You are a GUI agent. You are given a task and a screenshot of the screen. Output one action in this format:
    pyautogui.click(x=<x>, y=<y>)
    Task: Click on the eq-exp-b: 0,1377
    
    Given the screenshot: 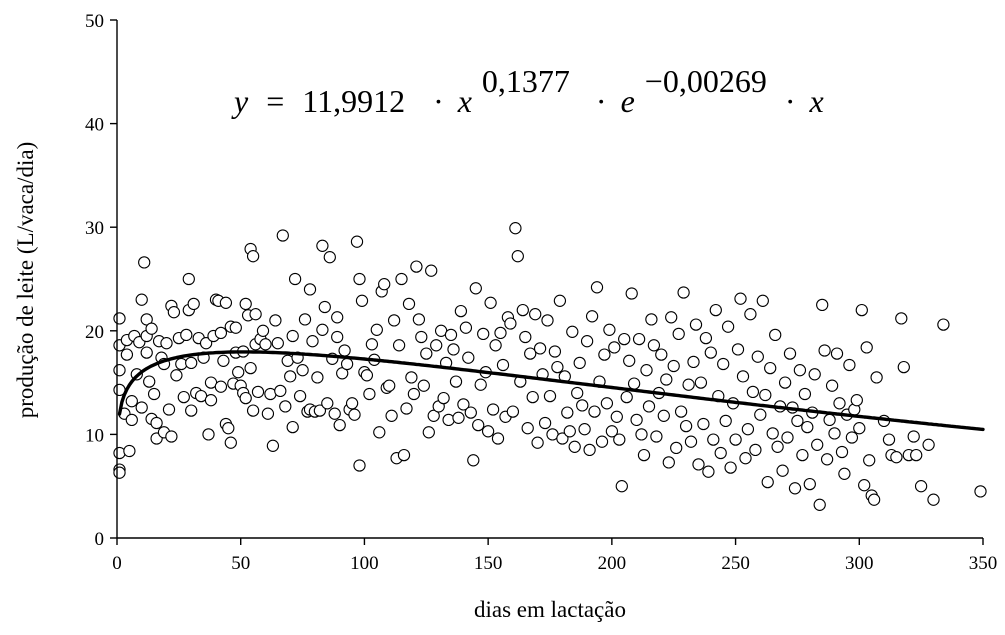 What is the action you would take?
    pyautogui.click(x=526, y=81)
    